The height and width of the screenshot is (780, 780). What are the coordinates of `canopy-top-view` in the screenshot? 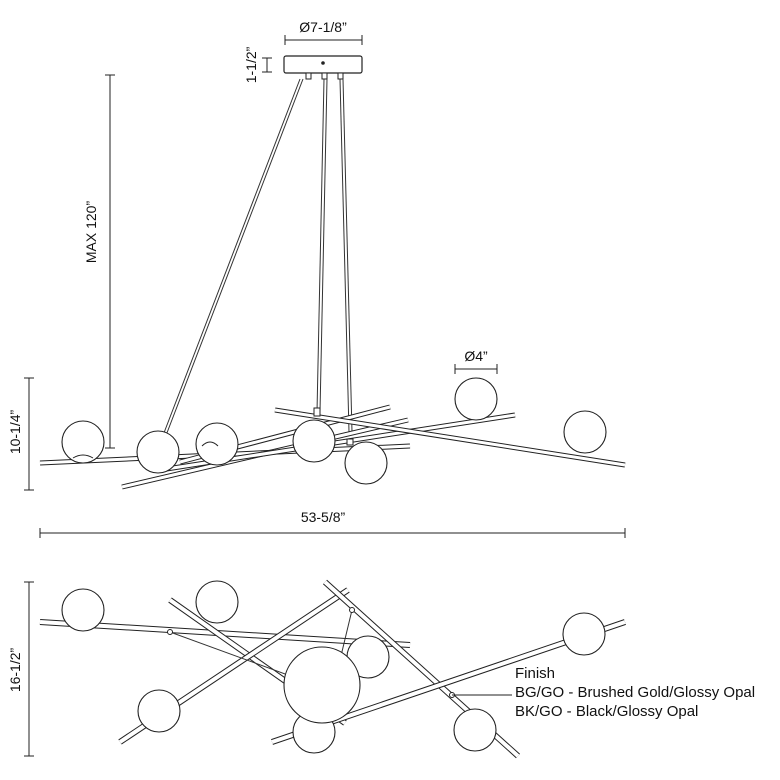 It's located at (322, 685).